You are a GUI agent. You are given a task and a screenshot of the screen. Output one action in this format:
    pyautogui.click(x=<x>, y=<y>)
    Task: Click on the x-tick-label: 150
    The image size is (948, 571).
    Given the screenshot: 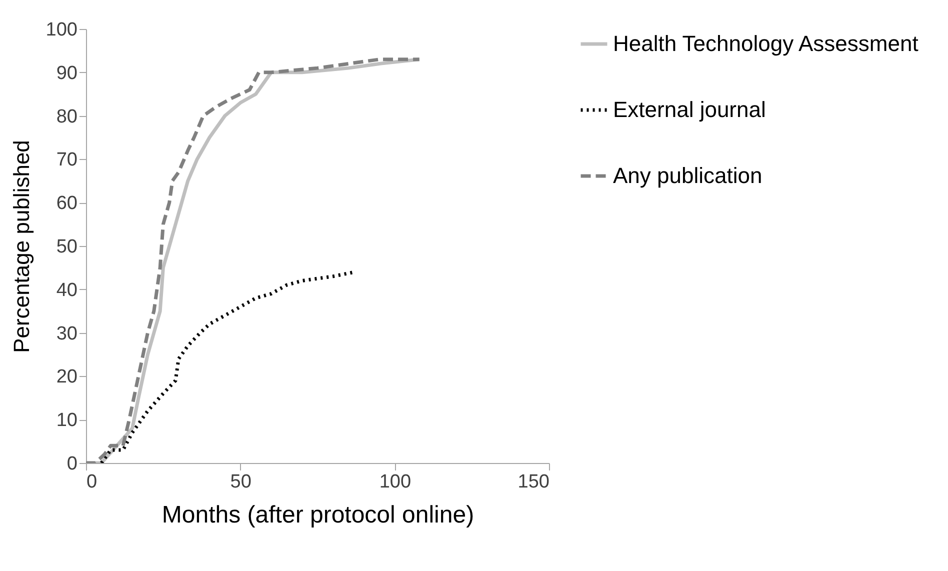 What is the action you would take?
    pyautogui.click(x=534, y=482)
    